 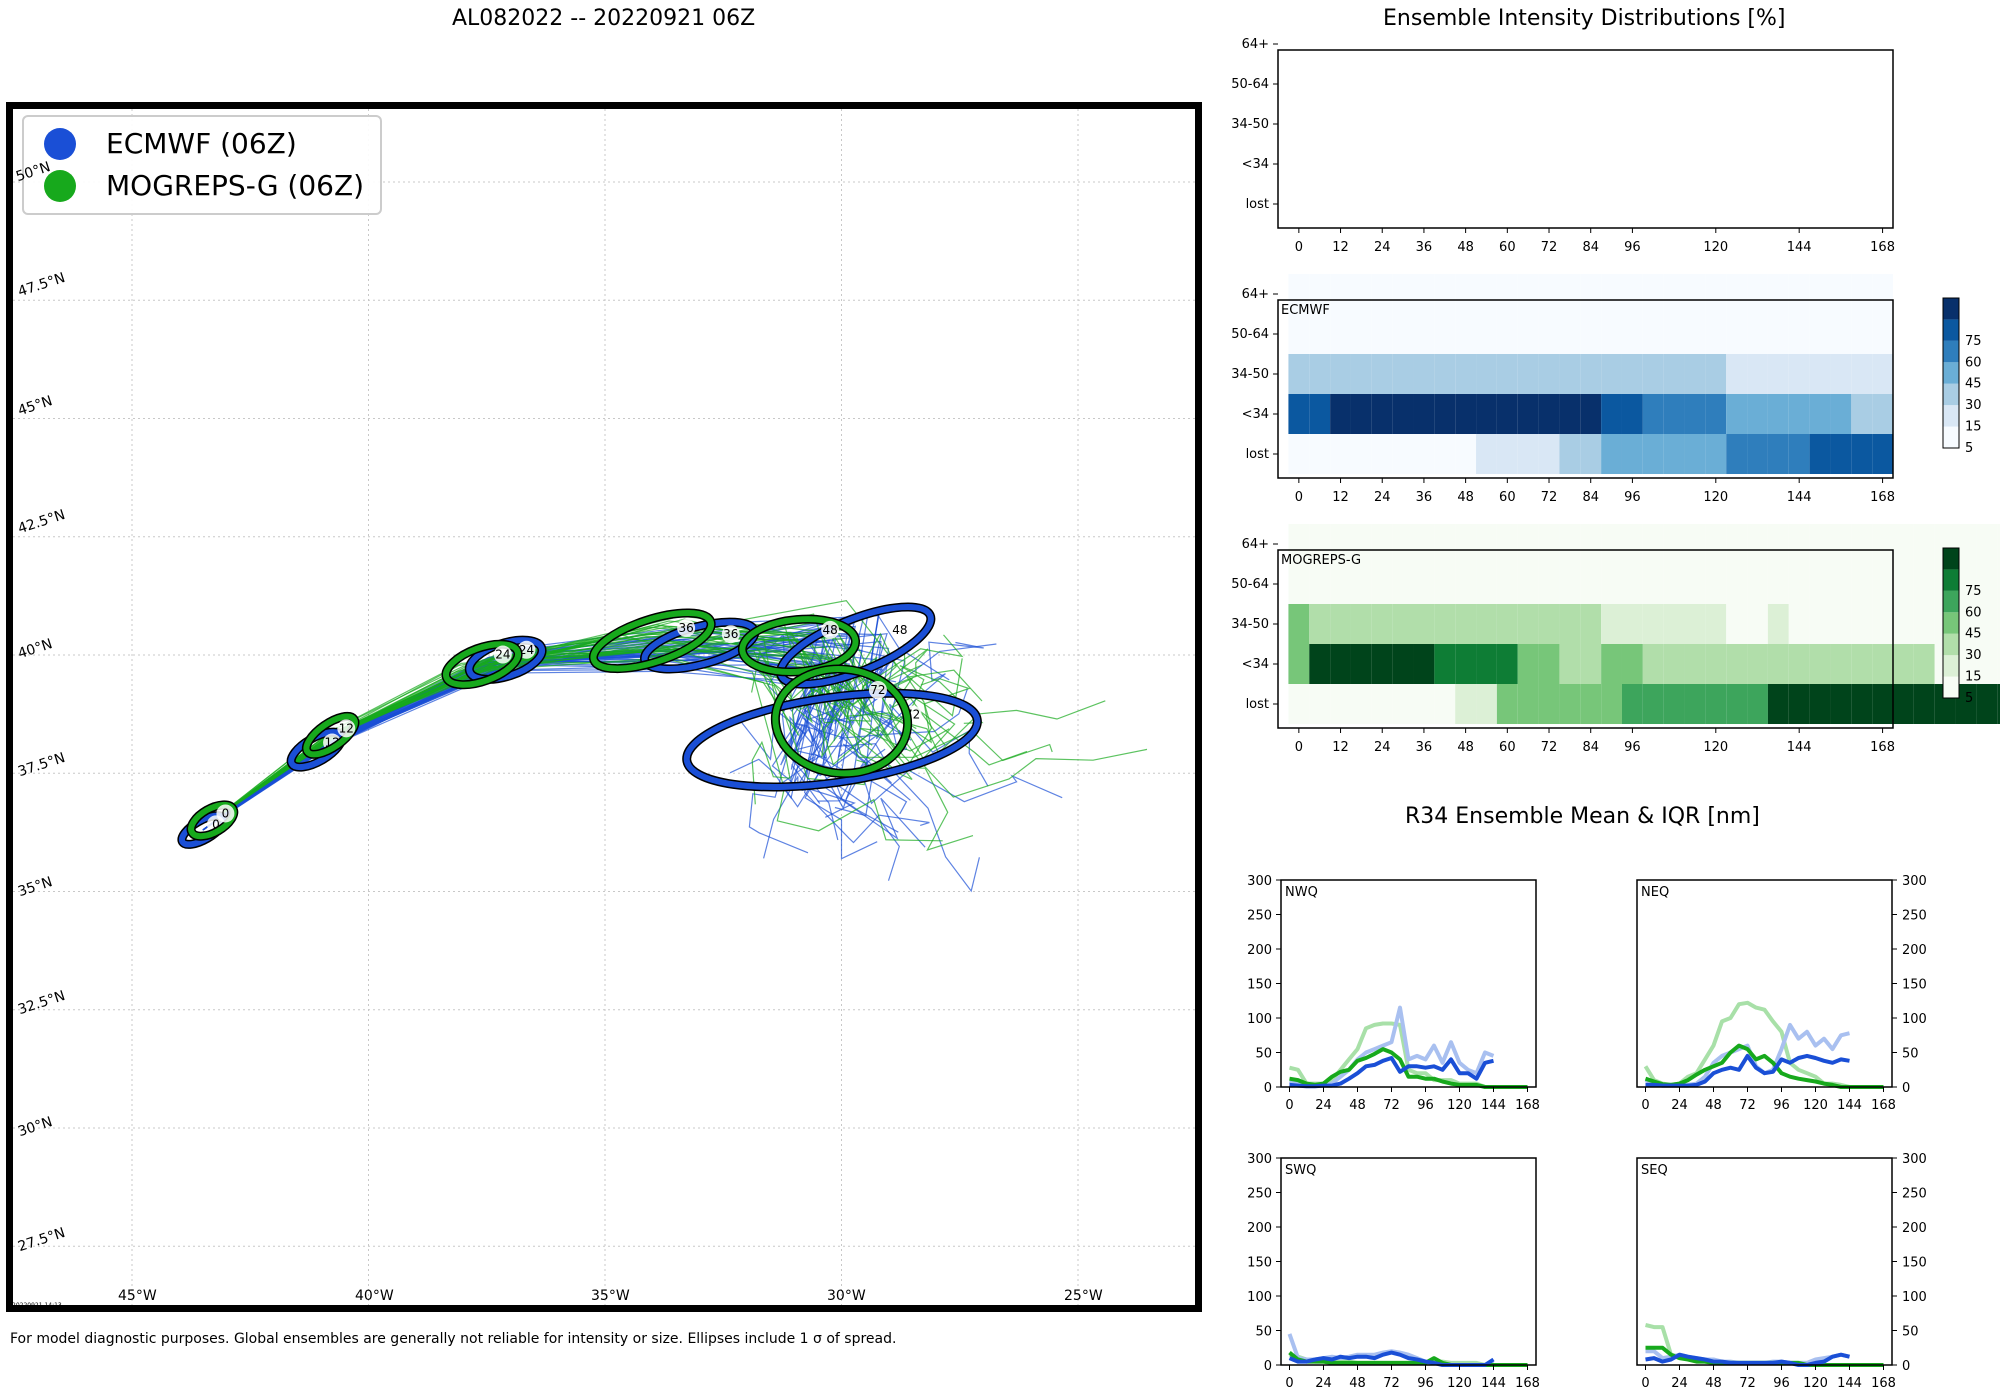 I want to click on r34-title: R34 Ensemble Mean & IQR [nm], so click(x=1582, y=816).